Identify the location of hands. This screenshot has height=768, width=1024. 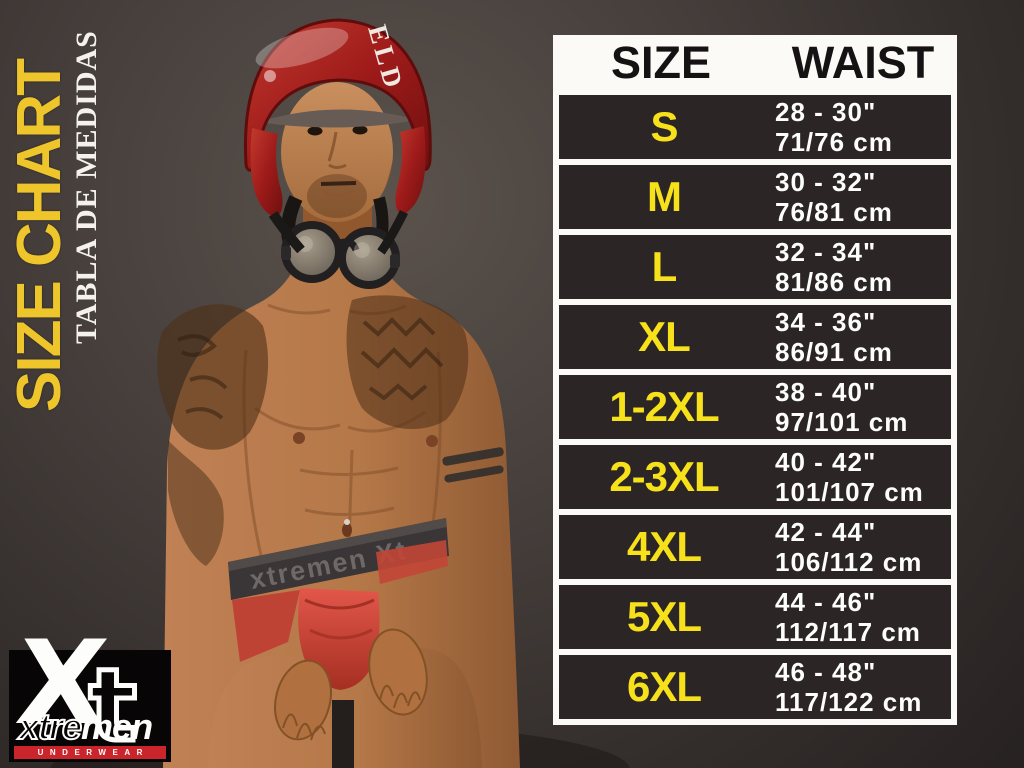
(351, 684).